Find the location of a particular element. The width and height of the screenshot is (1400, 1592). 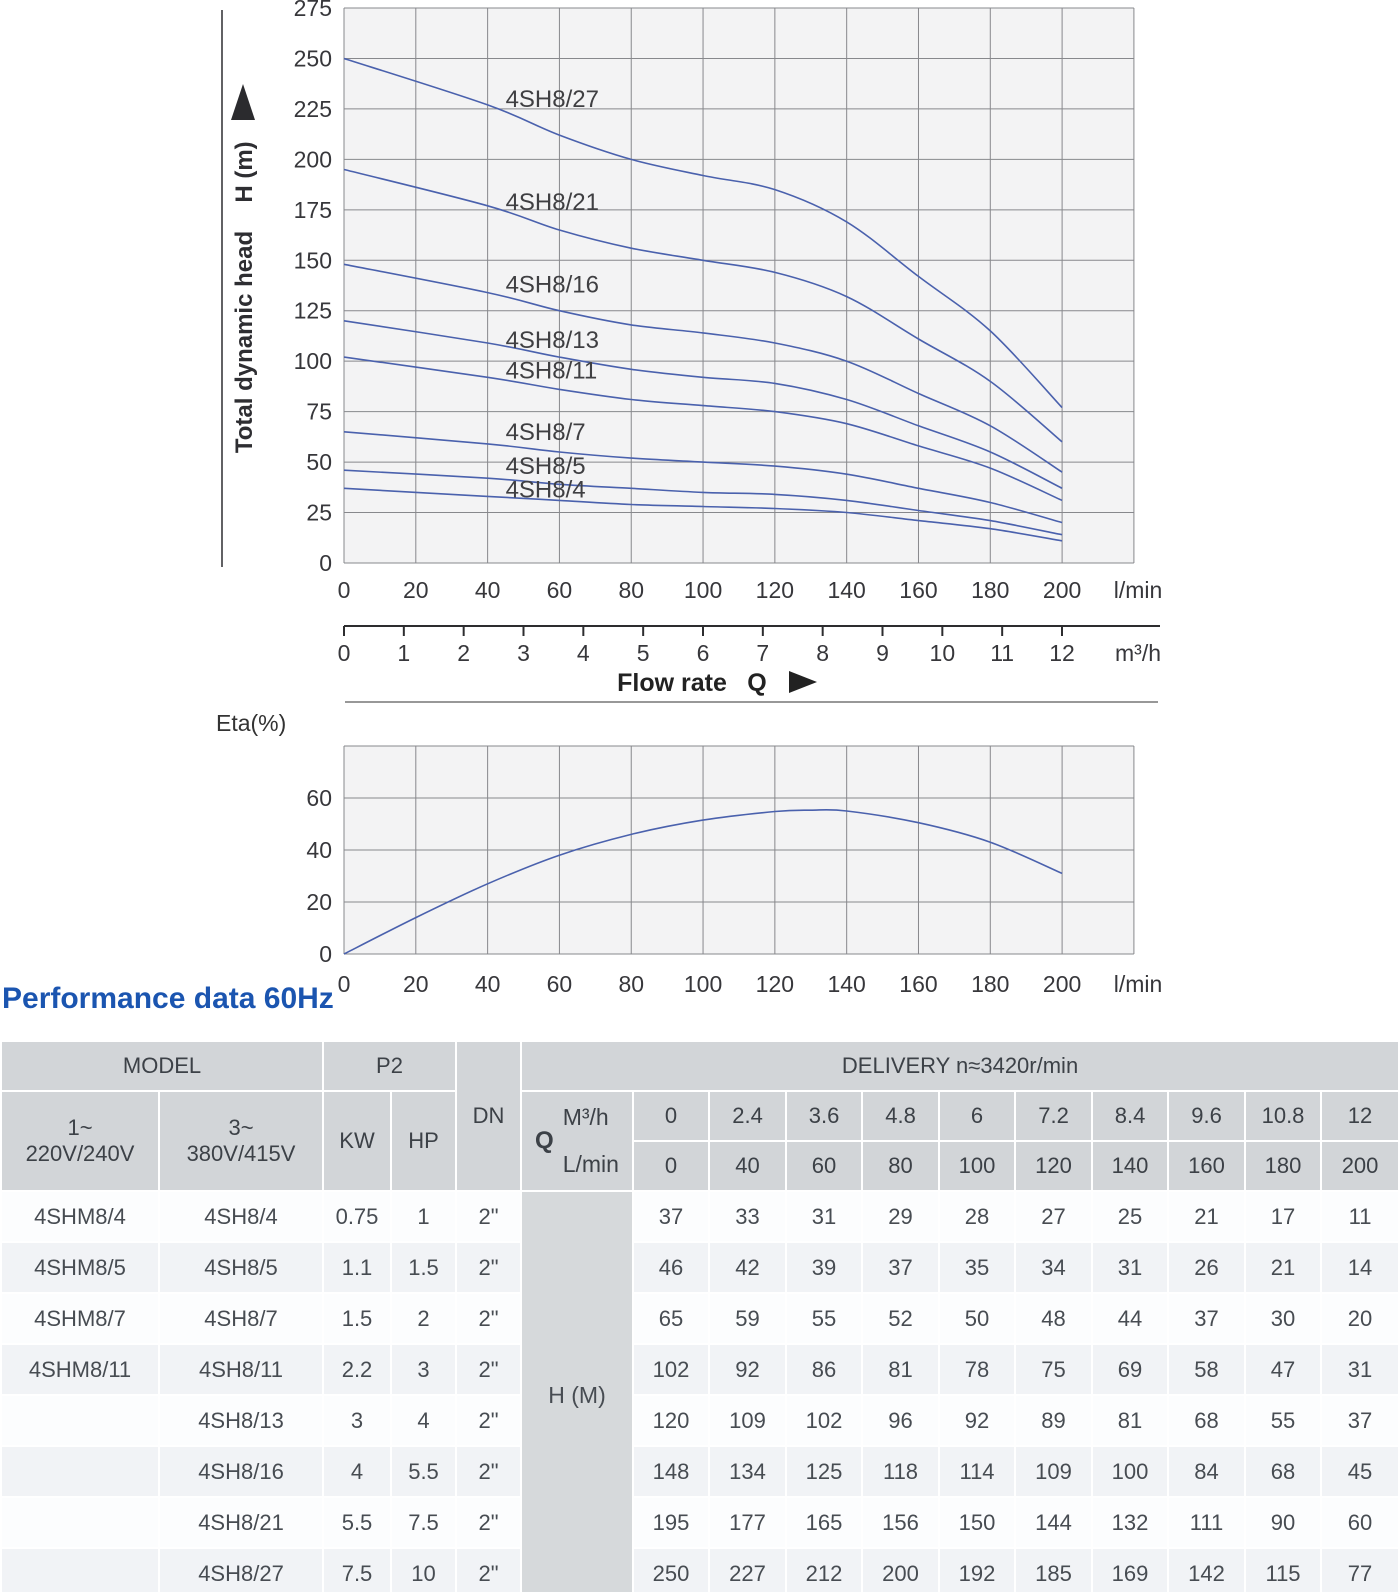

xtick-label-lmin: 20 is located at coordinates (416, 984).